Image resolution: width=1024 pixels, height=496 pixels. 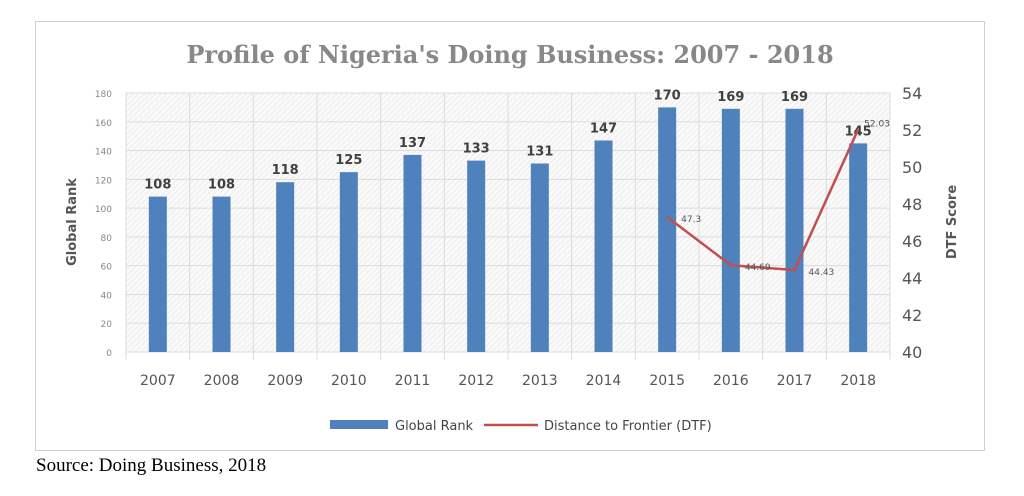 What do you see at coordinates (109, 354) in the screenshot?
I see `y-tick-label: 0` at bounding box center [109, 354].